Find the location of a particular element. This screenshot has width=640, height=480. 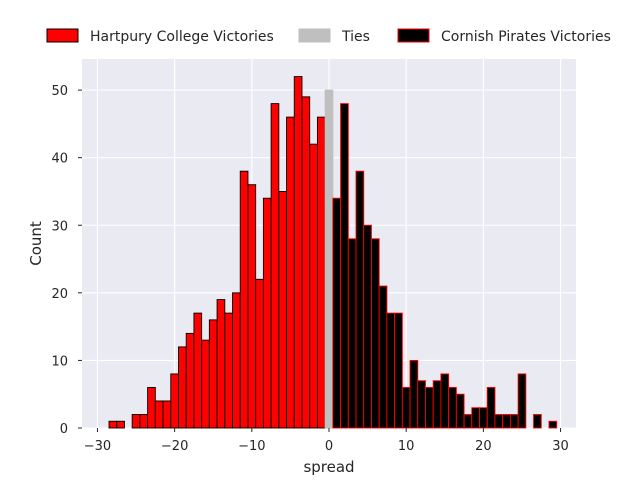

legend-label-0: Hartpury College Victories is located at coordinates (182, 37).